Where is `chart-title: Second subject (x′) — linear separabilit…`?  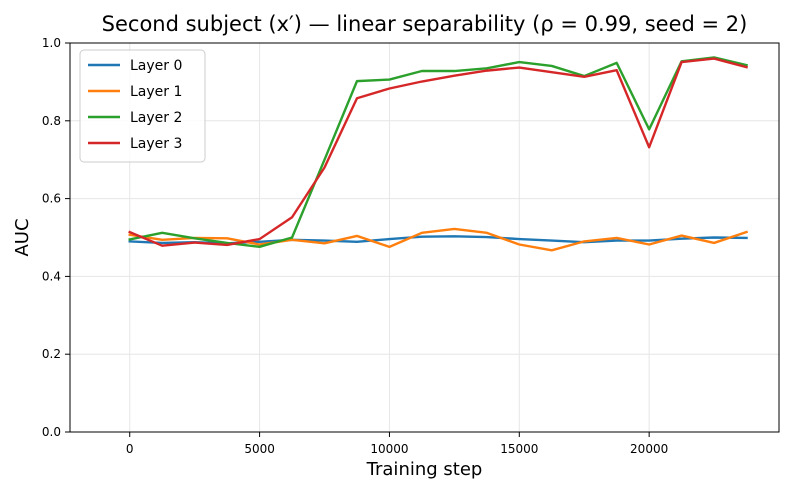 chart-title: Second subject (x′) — linear separabilit… is located at coordinates (425, 24).